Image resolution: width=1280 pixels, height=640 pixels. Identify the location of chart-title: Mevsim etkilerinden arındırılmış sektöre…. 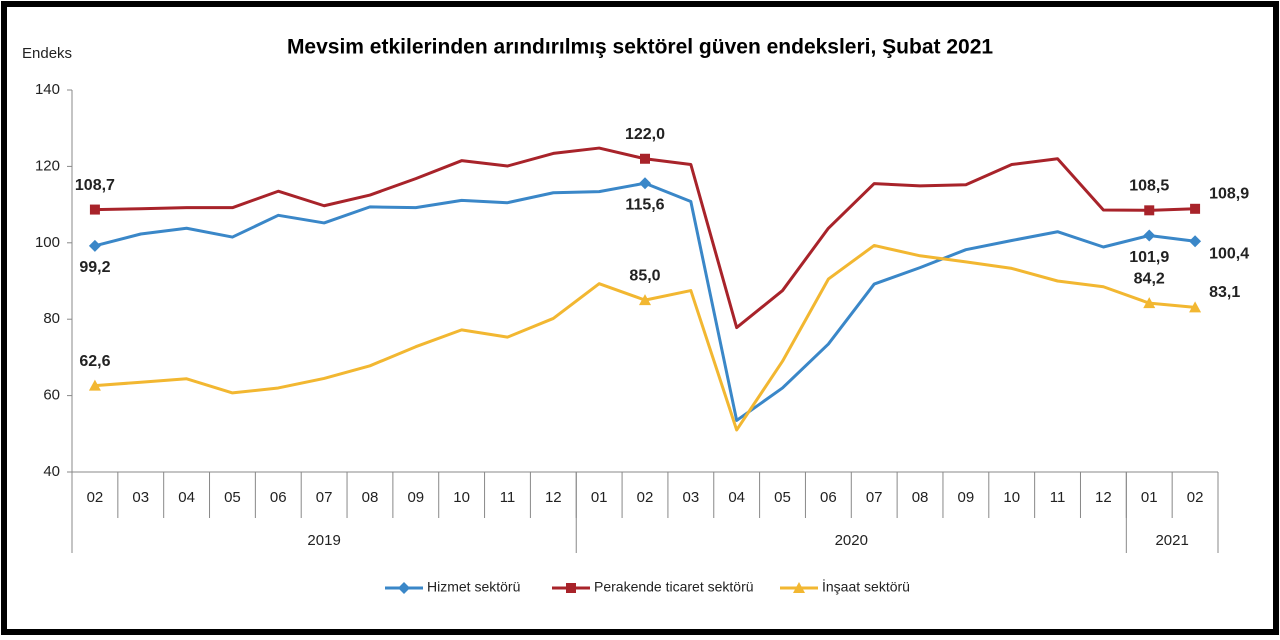
(640, 47).